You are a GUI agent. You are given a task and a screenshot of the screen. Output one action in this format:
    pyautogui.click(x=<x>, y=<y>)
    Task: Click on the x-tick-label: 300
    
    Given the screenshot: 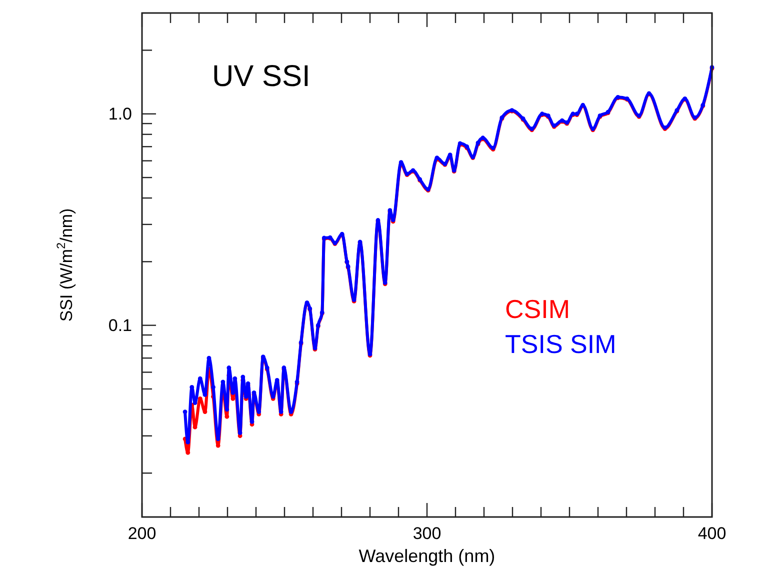 What is the action you would take?
    pyautogui.click(x=427, y=534)
    